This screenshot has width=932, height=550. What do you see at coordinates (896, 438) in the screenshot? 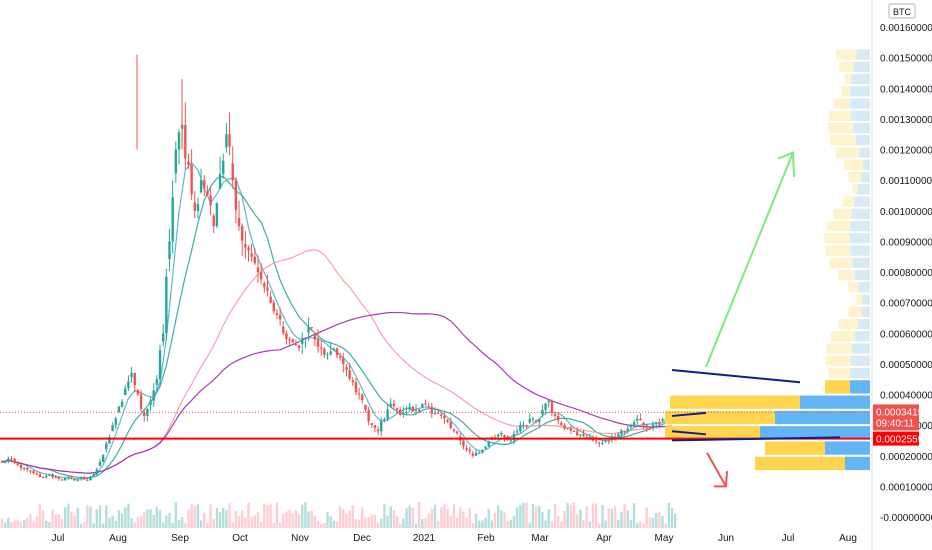
I see `support-badge` at bounding box center [896, 438].